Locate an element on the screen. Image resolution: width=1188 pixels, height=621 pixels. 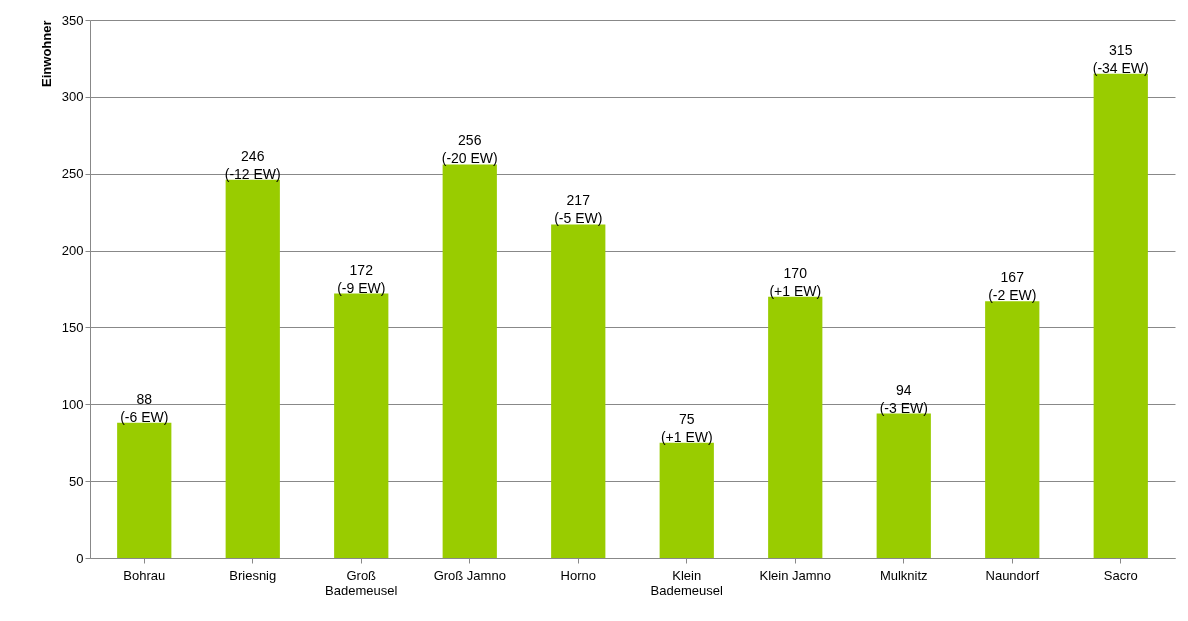
x-tick-label: Horno is located at coordinates (578, 575).